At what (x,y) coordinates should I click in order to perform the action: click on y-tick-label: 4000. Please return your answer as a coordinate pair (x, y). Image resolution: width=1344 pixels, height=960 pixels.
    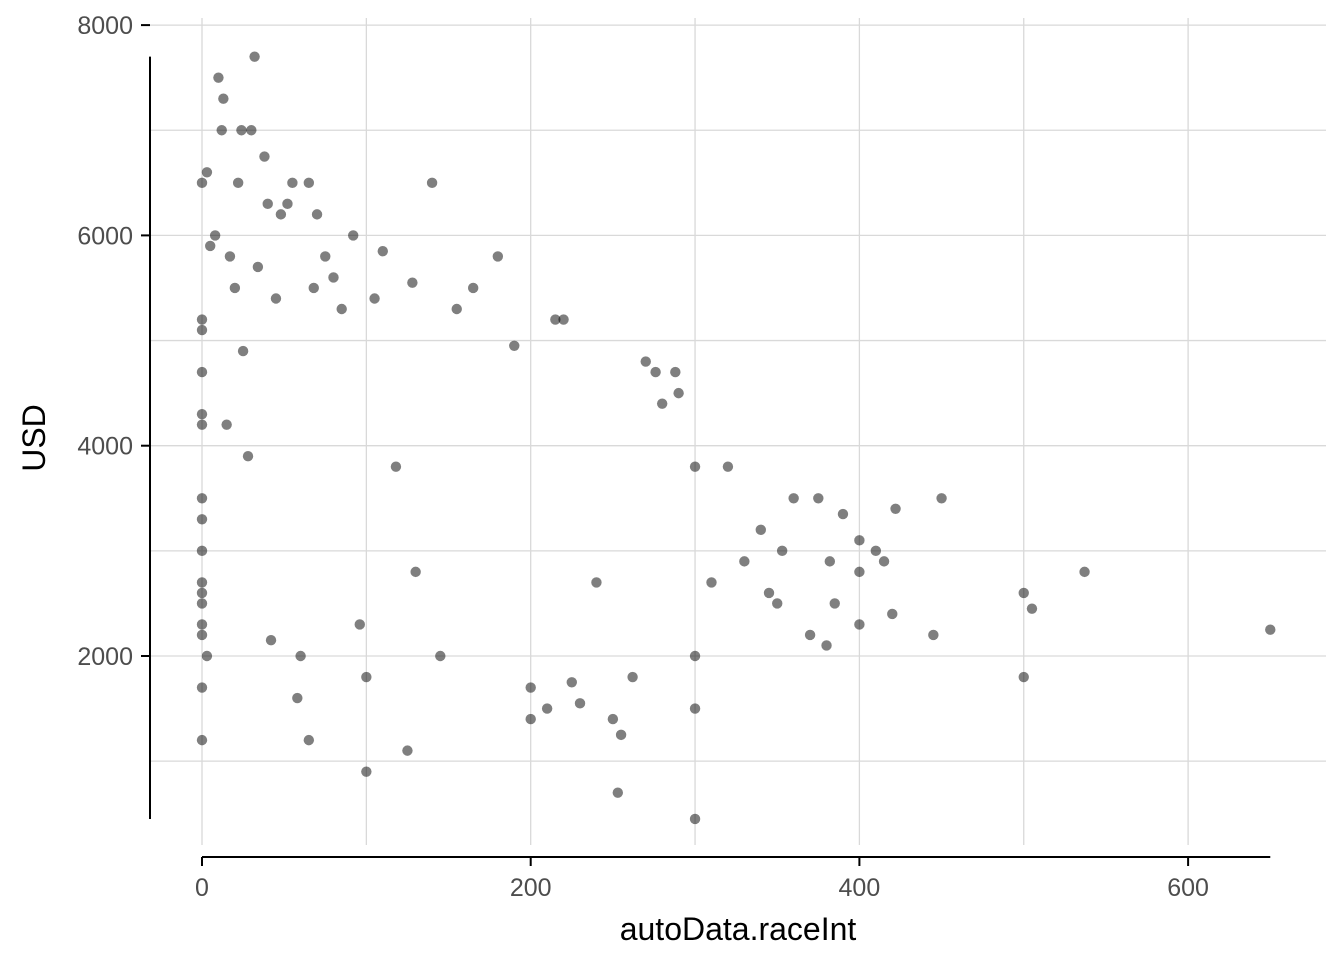
    Looking at the image, I should click on (105, 447).